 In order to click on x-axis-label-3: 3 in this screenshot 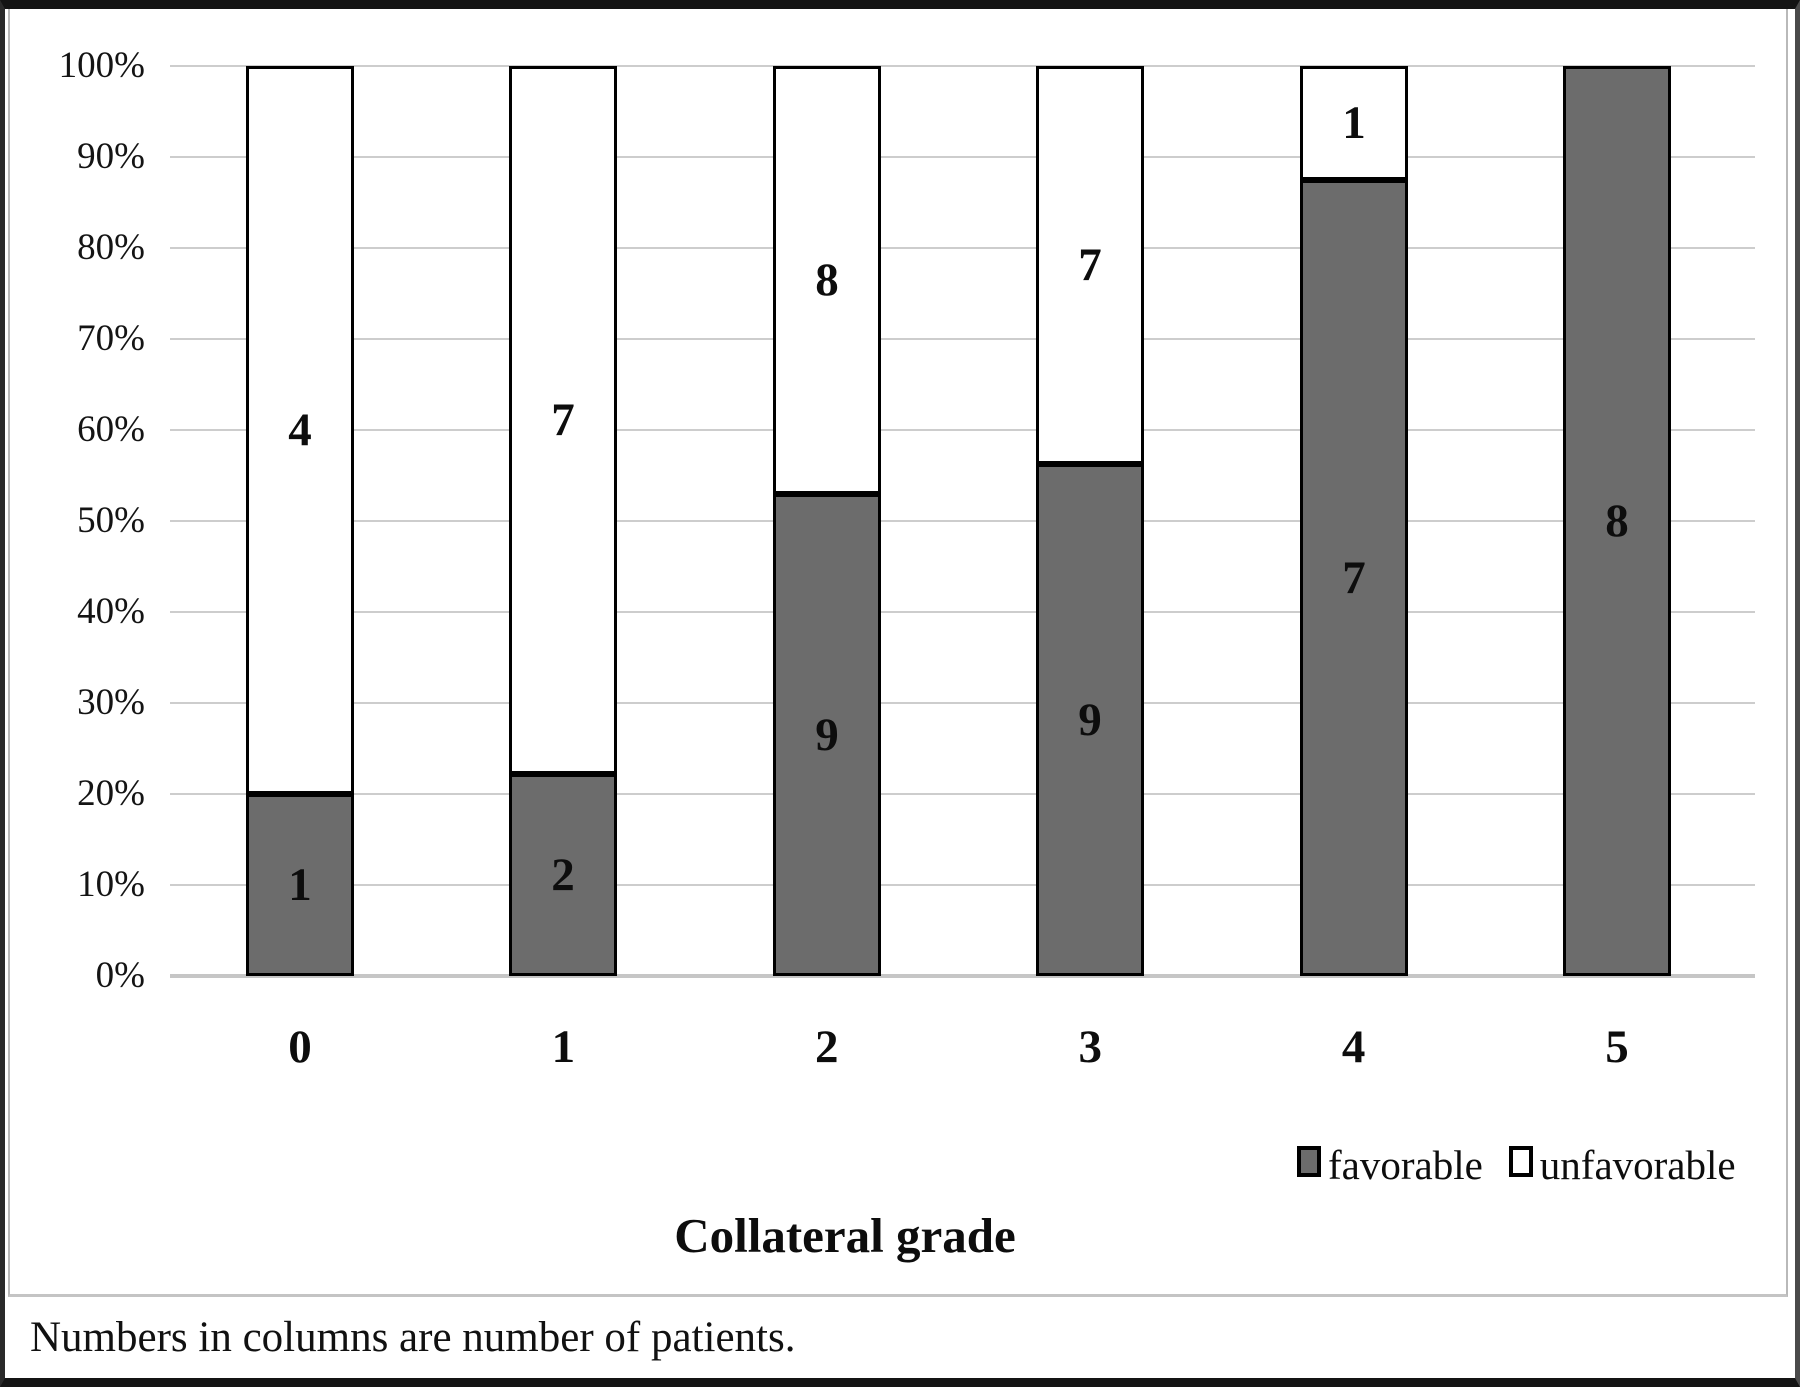, I will do `click(1090, 1047)`.